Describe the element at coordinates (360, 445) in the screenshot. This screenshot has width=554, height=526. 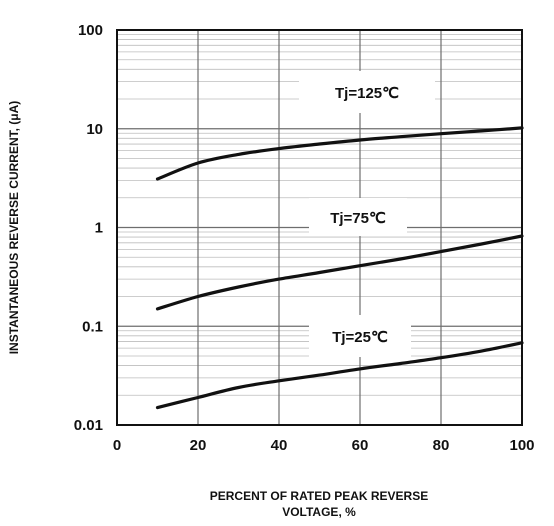
I see `x-tick-label: 60` at that location.